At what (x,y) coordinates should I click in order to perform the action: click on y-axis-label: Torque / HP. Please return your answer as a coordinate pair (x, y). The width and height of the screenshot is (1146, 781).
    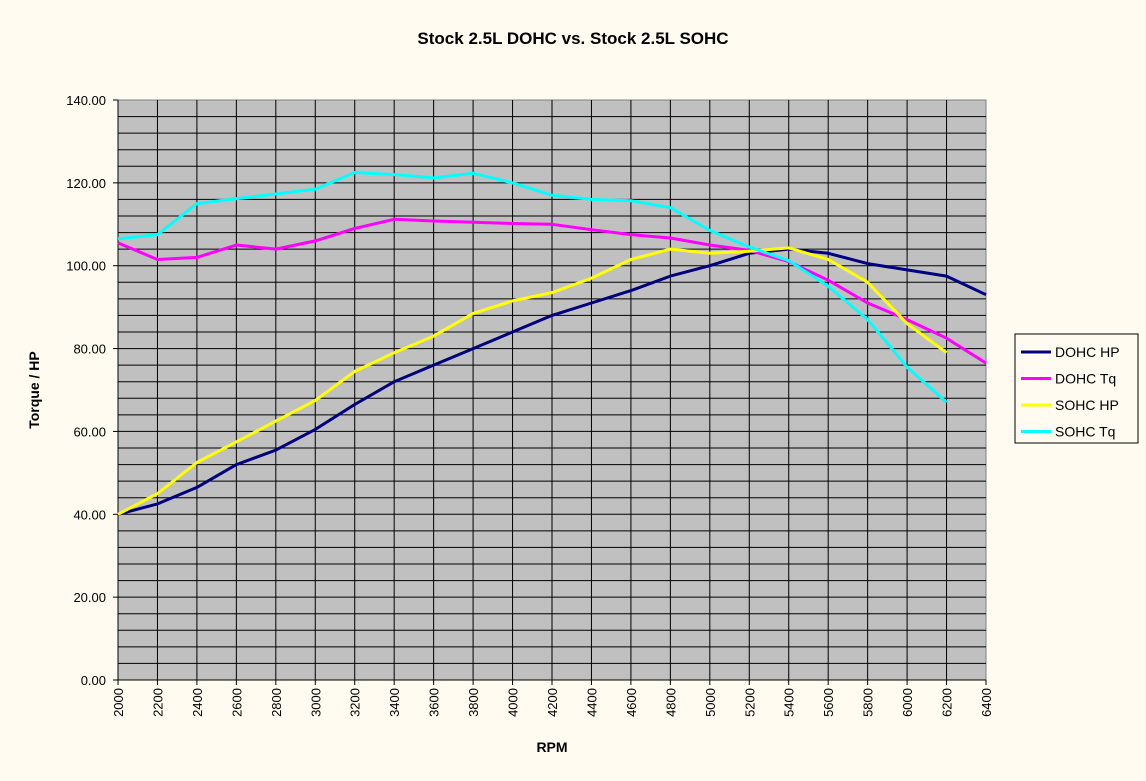
    Looking at the image, I should click on (34, 390).